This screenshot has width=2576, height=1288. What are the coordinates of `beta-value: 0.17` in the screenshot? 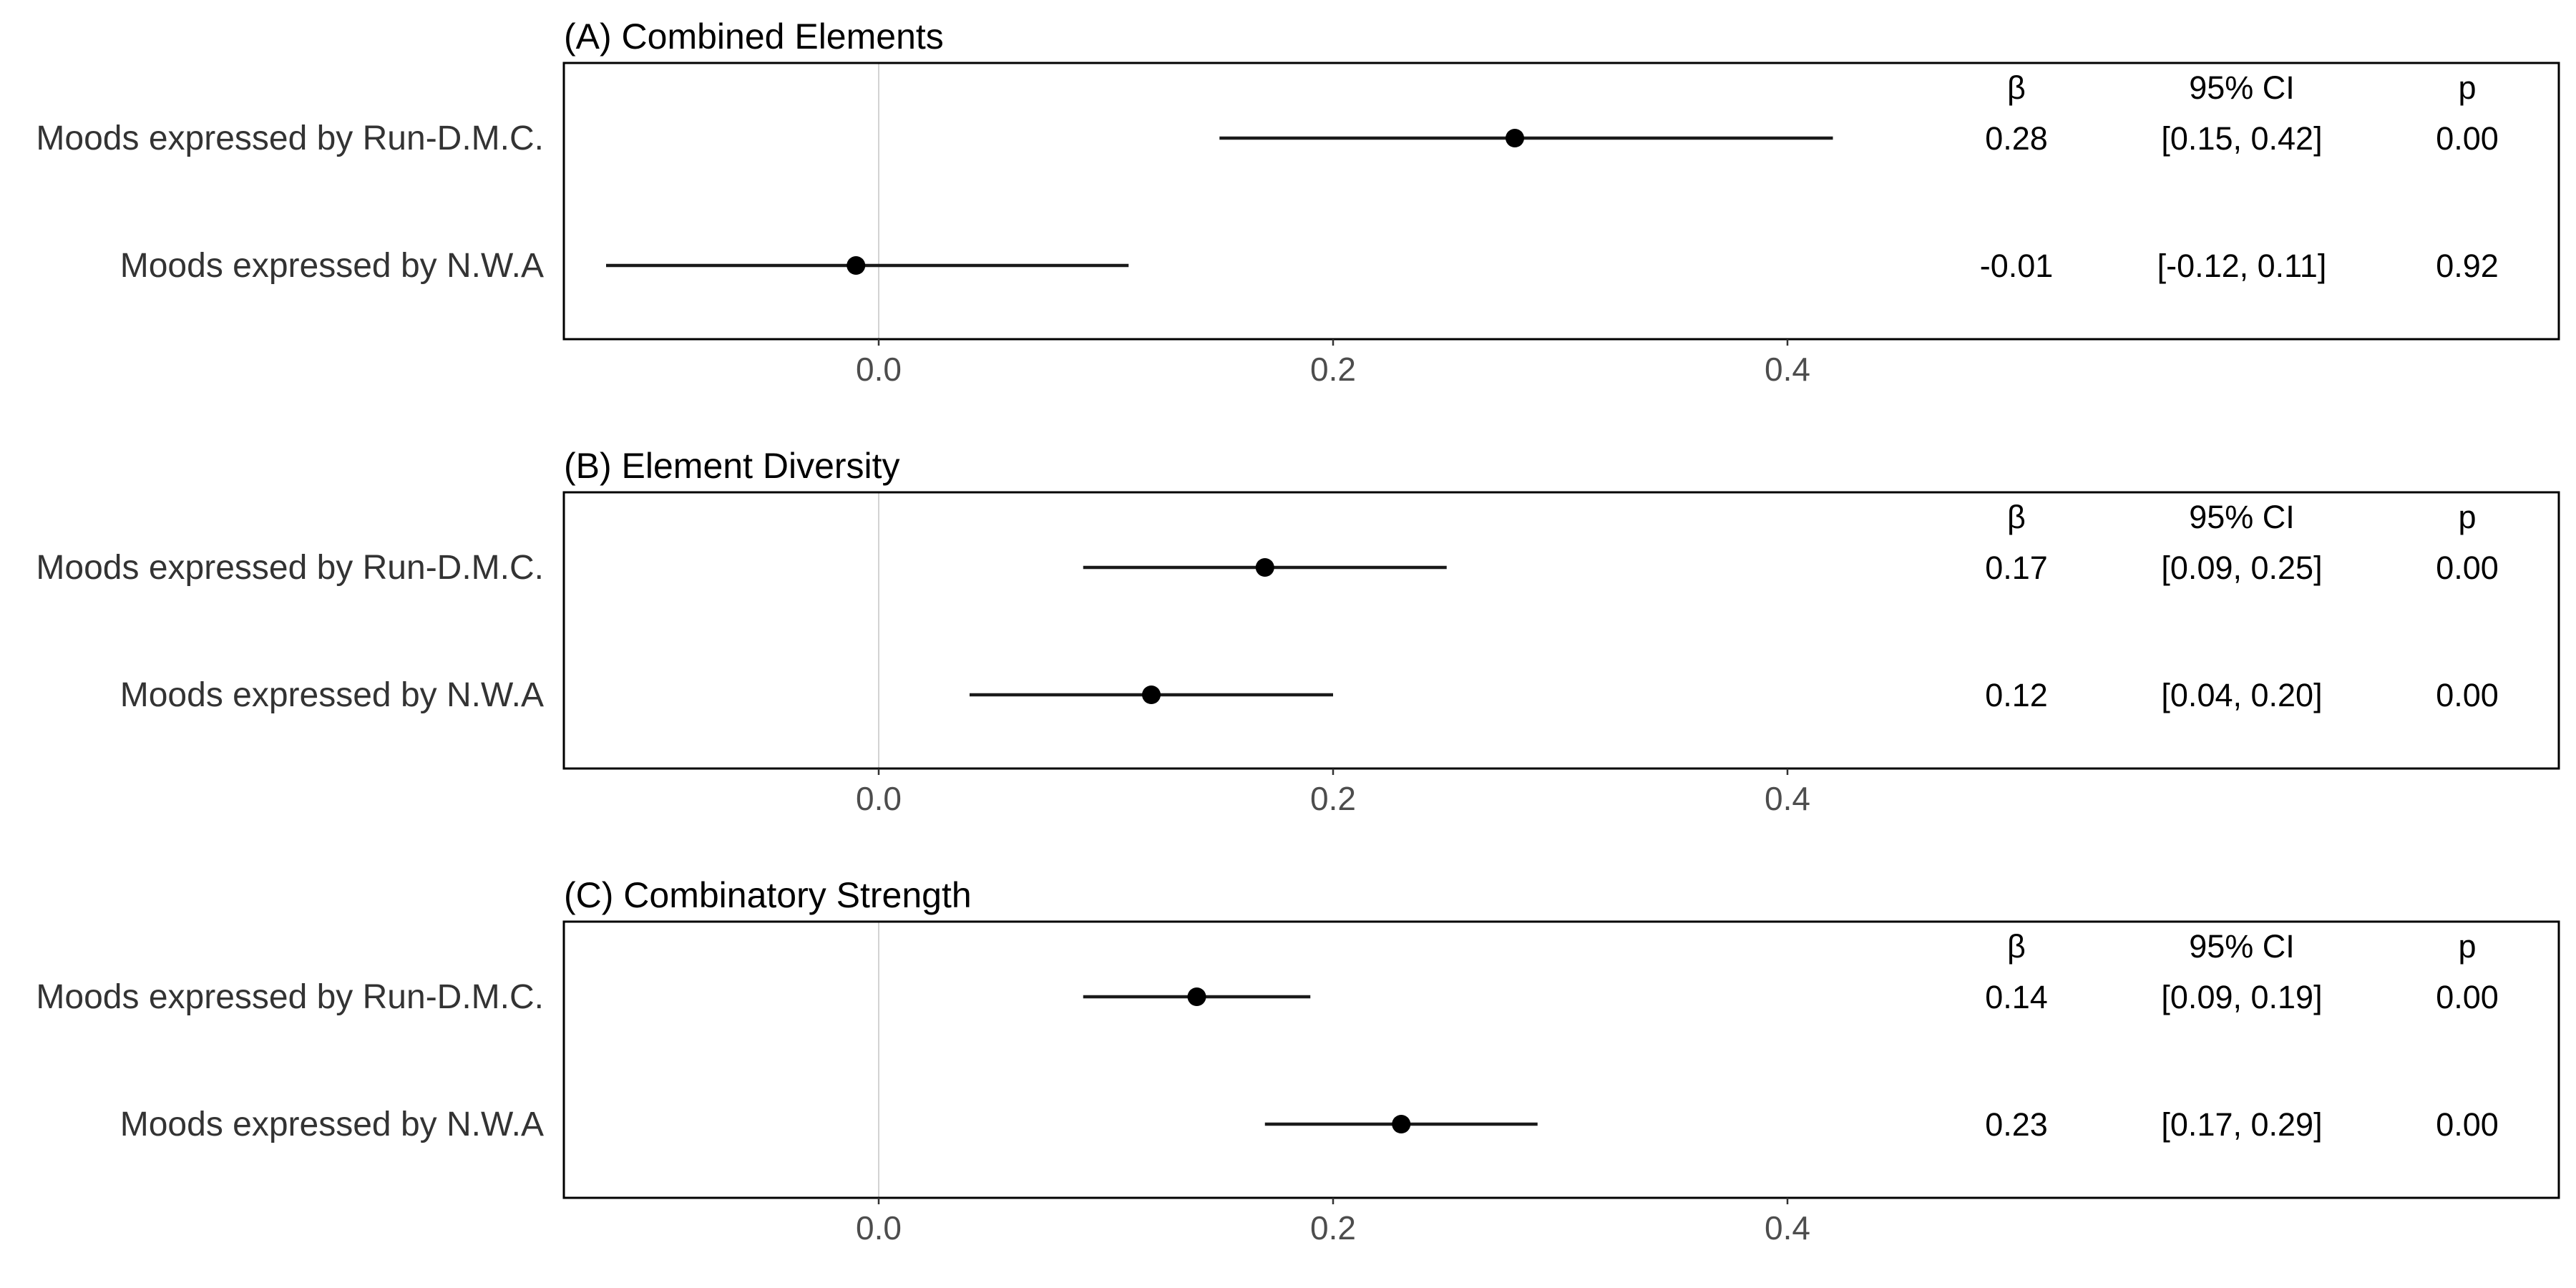 It's located at (2016, 568).